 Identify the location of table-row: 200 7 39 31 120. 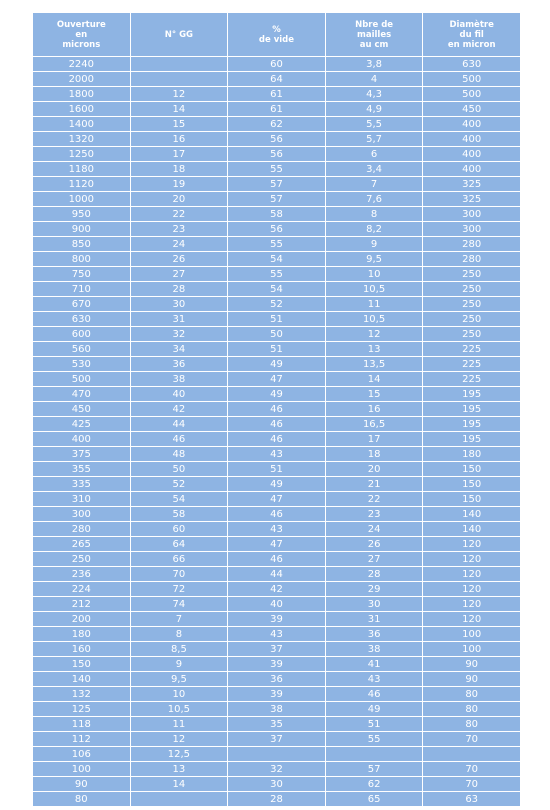
(276, 619).